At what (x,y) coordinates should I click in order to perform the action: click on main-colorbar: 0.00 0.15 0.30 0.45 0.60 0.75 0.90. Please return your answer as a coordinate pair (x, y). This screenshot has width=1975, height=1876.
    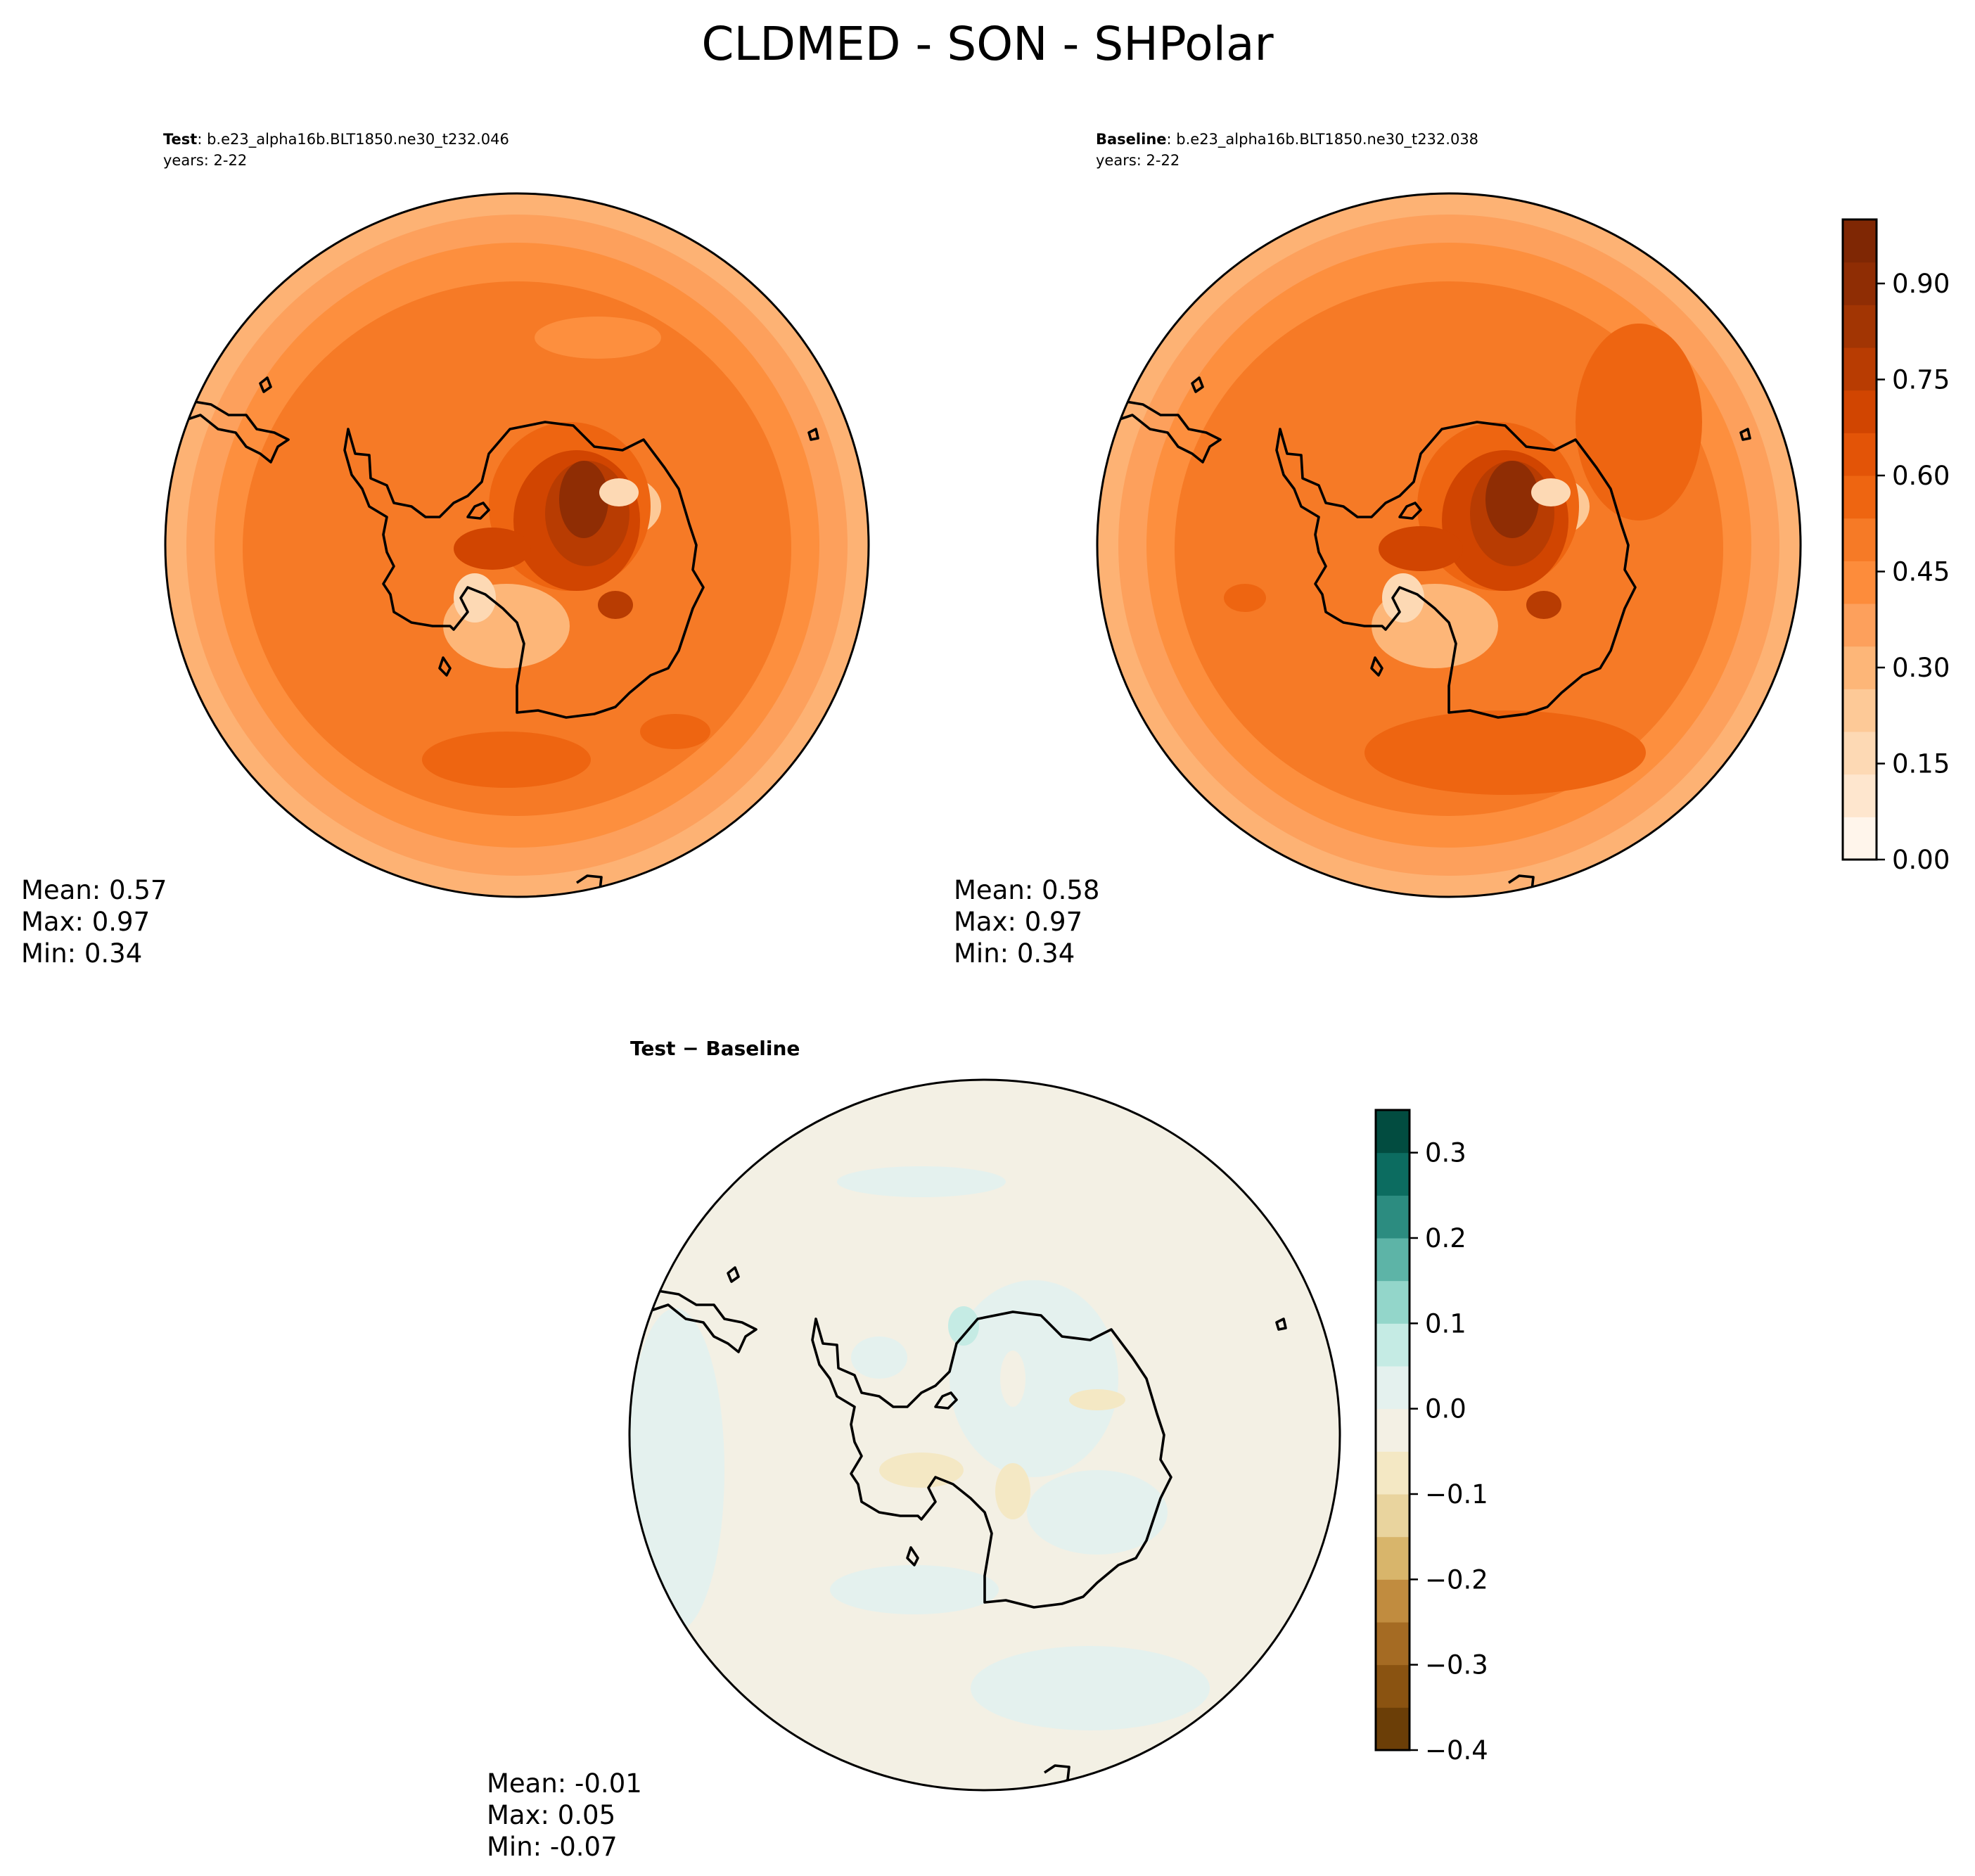
    Looking at the image, I should click on (1895, 546).